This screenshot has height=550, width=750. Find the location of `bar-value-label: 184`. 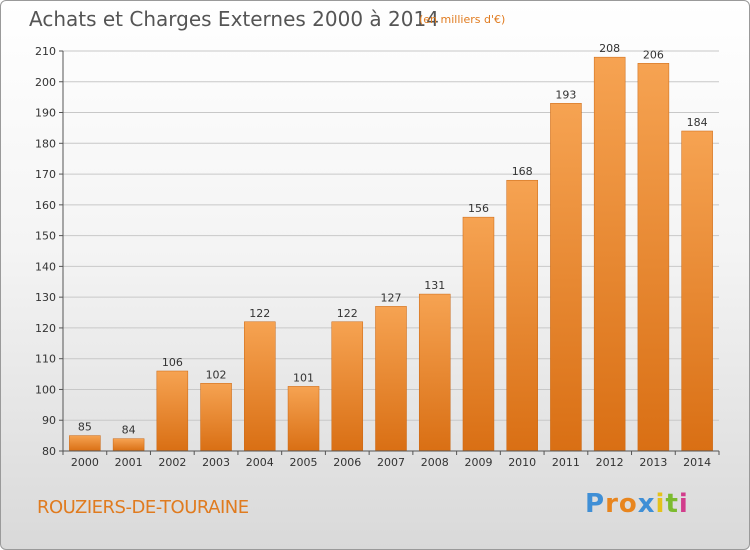

bar-value-label: 184 is located at coordinates (697, 122).